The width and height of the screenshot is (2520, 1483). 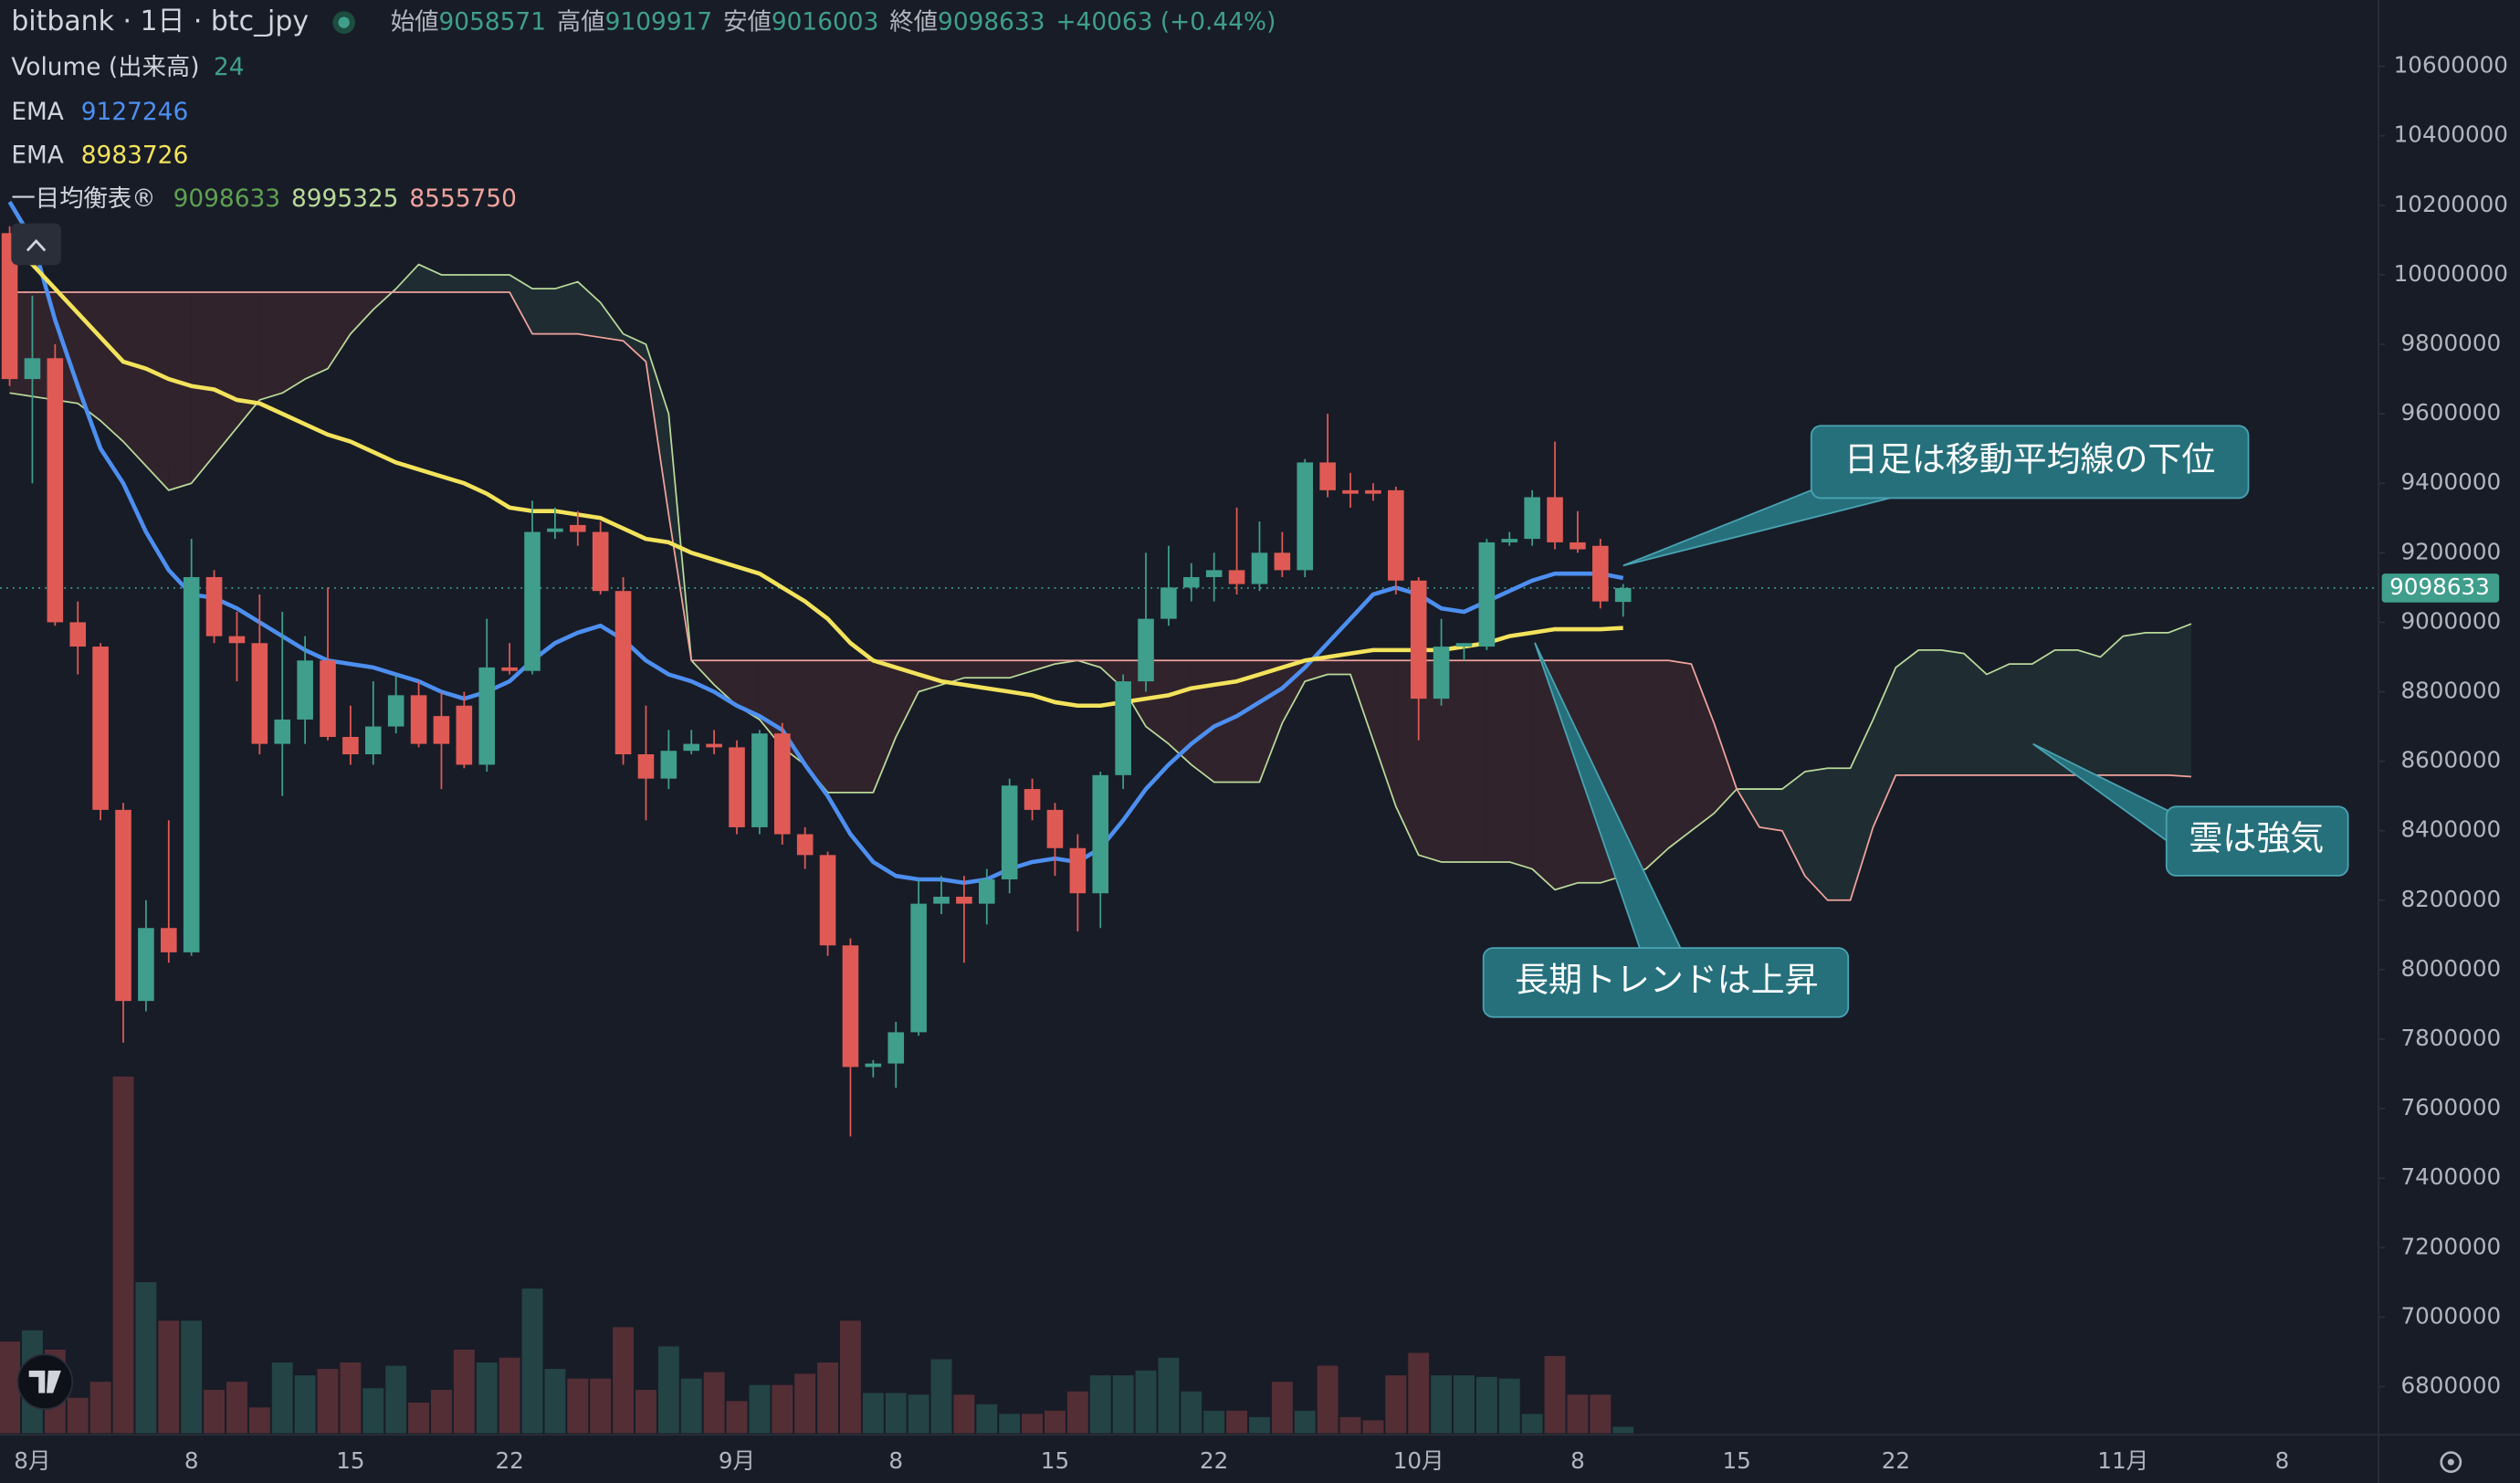 What do you see at coordinates (658, 22) in the screenshot?
I see `ohlc-value: 9109917` at bounding box center [658, 22].